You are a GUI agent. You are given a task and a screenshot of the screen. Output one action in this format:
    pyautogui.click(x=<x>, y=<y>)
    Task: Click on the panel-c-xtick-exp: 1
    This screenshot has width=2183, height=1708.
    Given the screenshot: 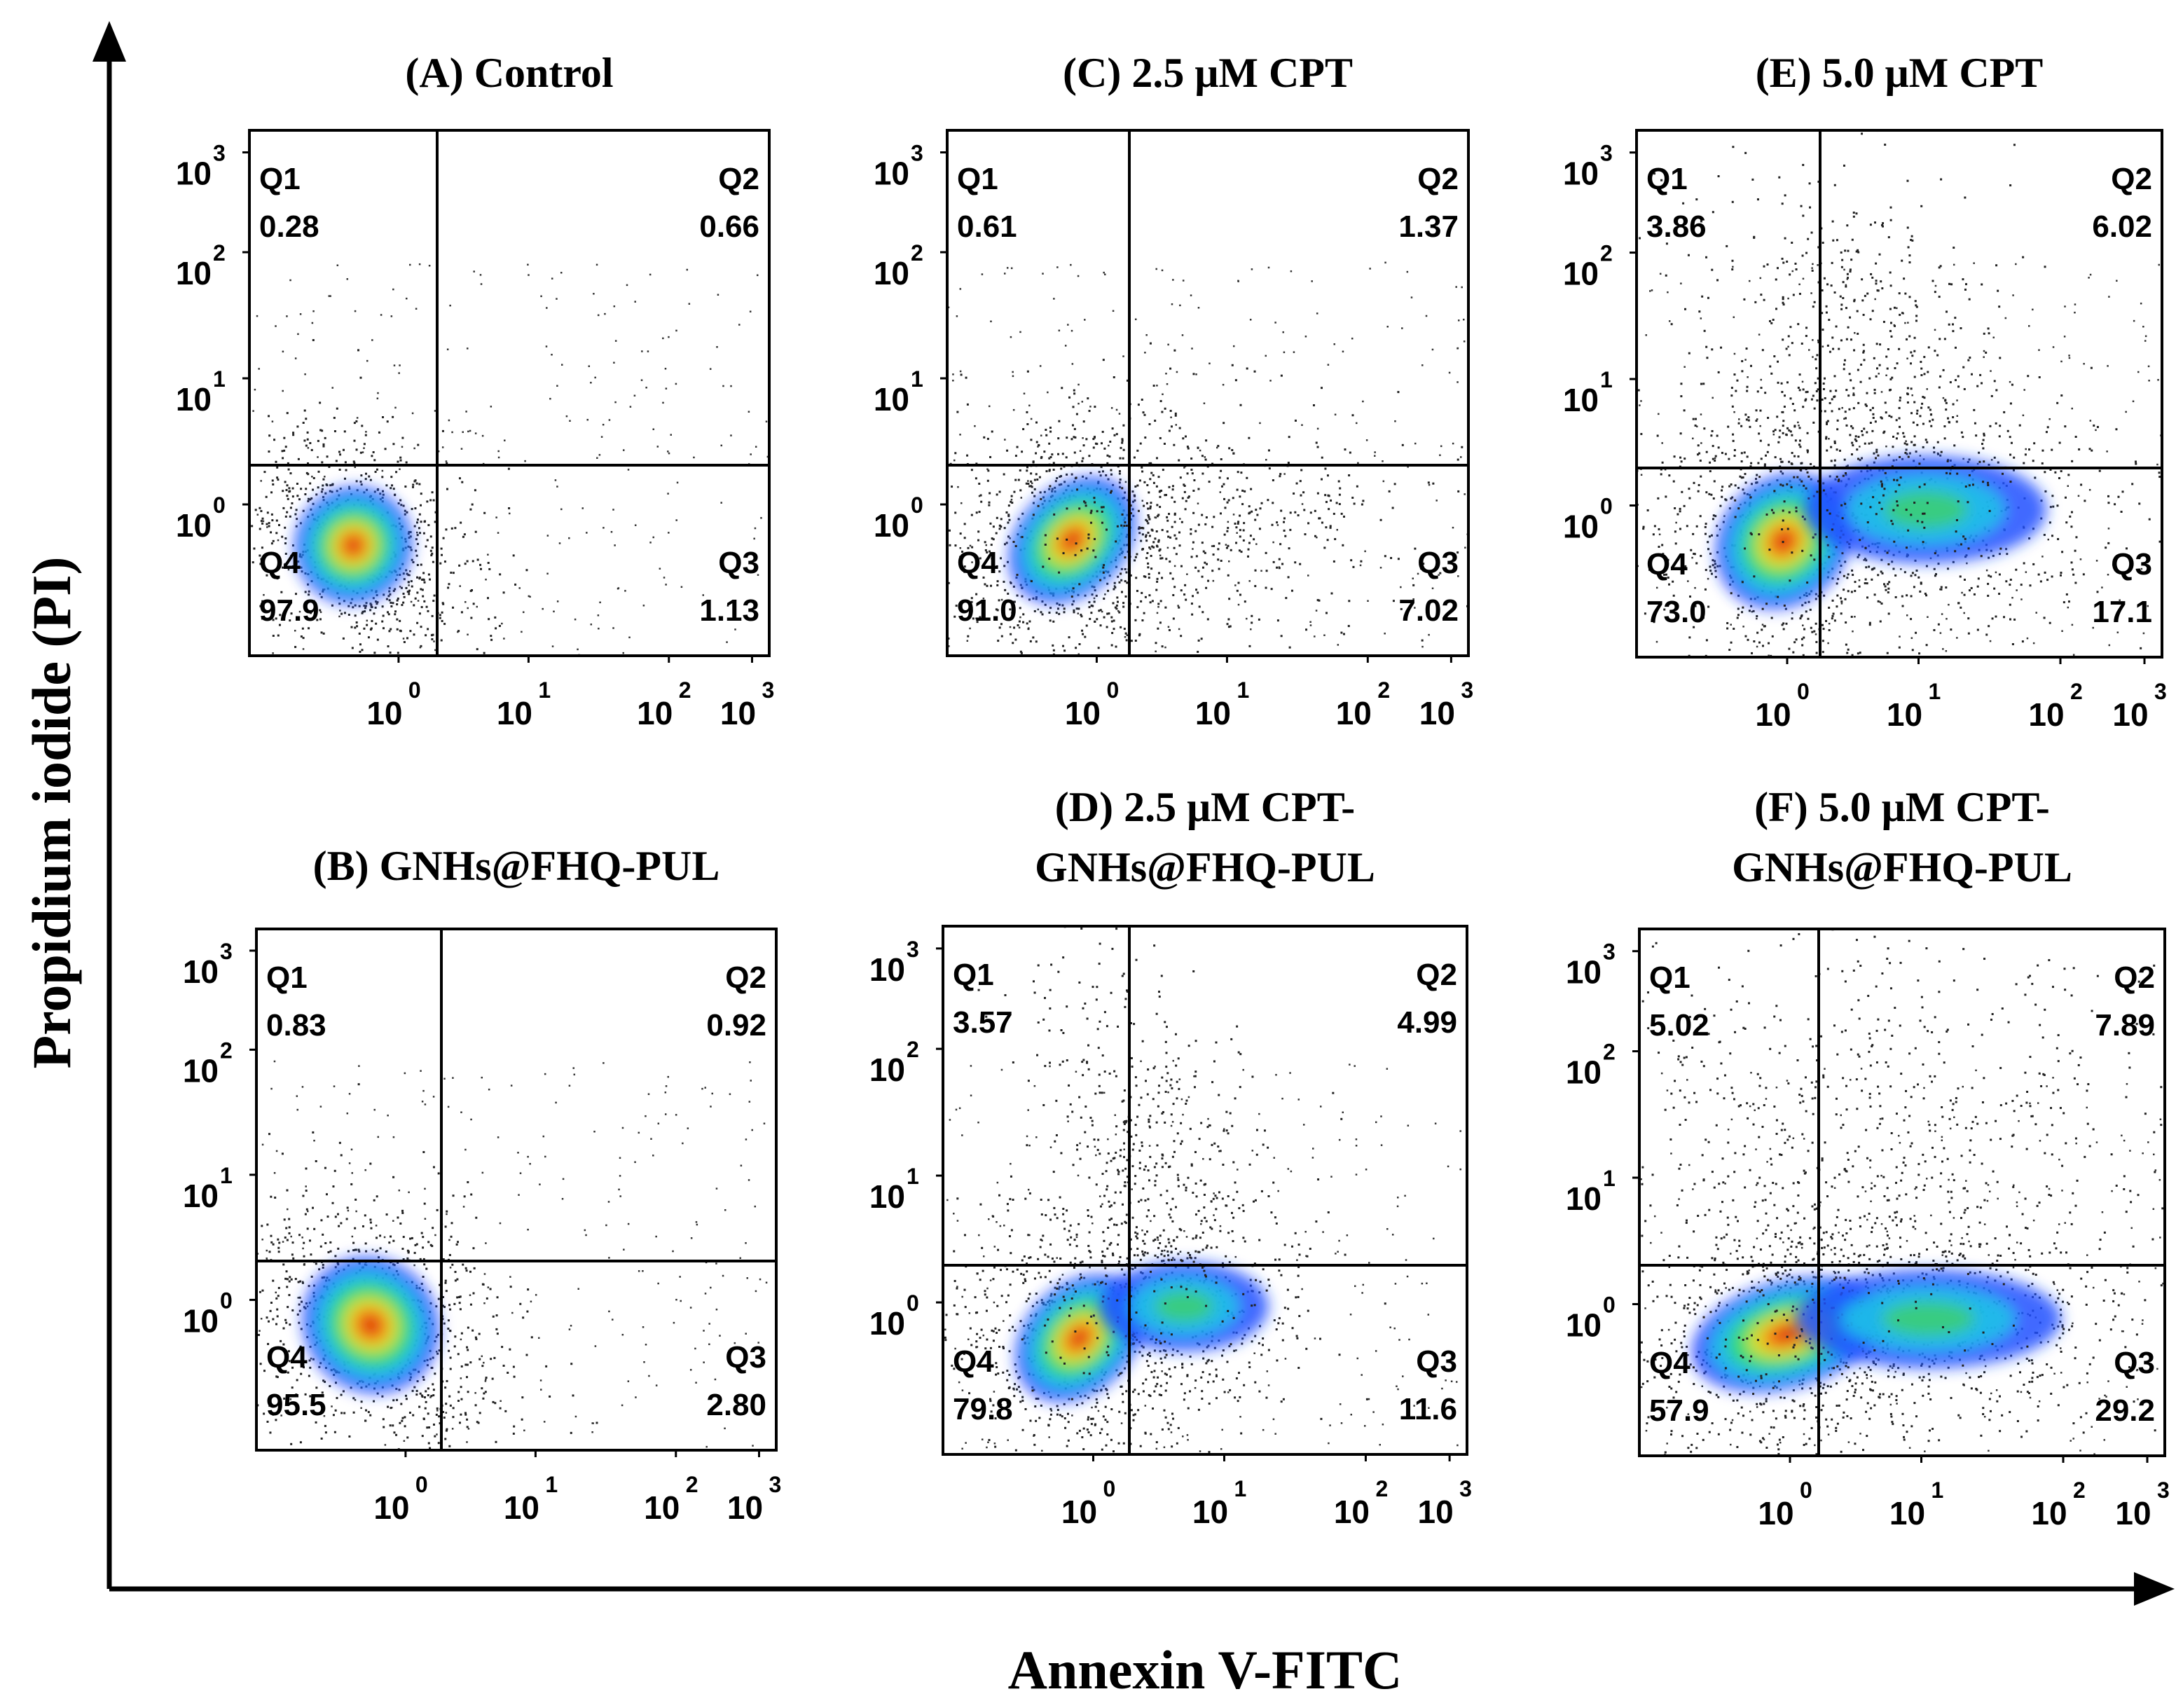 What is the action you would take?
    pyautogui.click(x=1243, y=690)
    